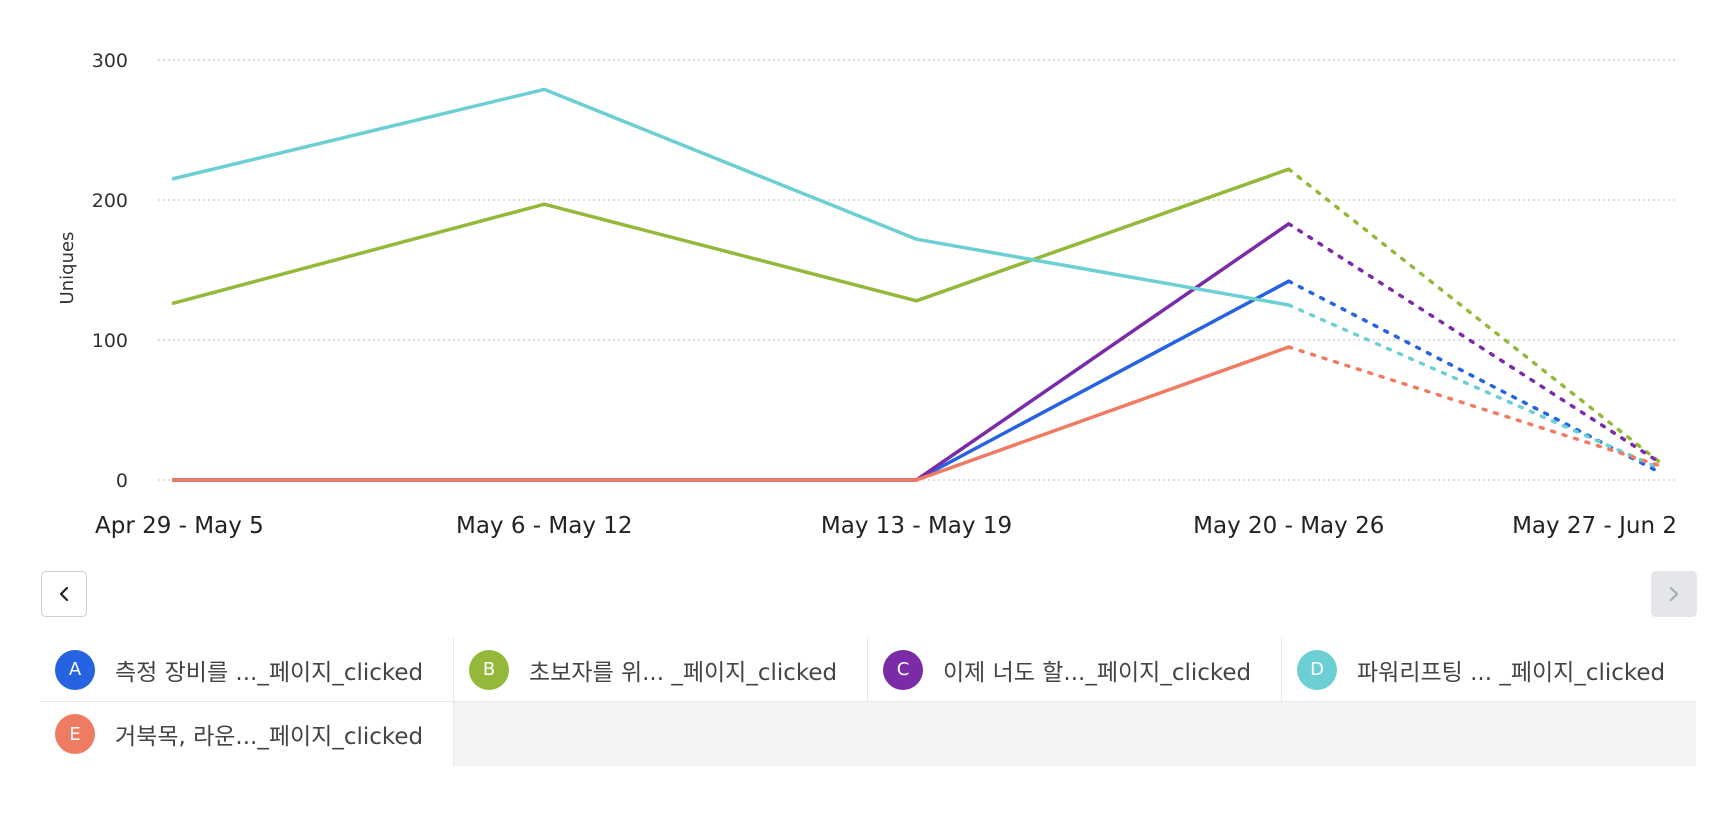 The height and width of the screenshot is (822, 1730). I want to click on legend-empty-area, so click(1075, 734).